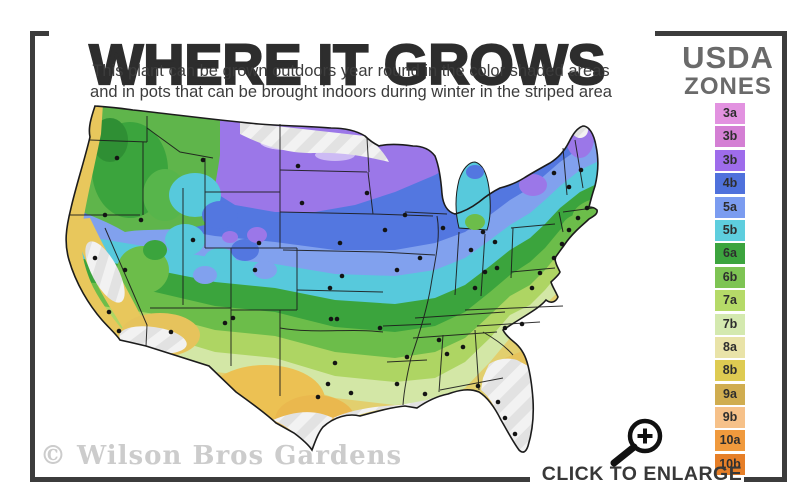 The width and height of the screenshot is (800, 500). What do you see at coordinates (730, 371) in the screenshot?
I see `zone-swatch-8b: 8b` at bounding box center [730, 371].